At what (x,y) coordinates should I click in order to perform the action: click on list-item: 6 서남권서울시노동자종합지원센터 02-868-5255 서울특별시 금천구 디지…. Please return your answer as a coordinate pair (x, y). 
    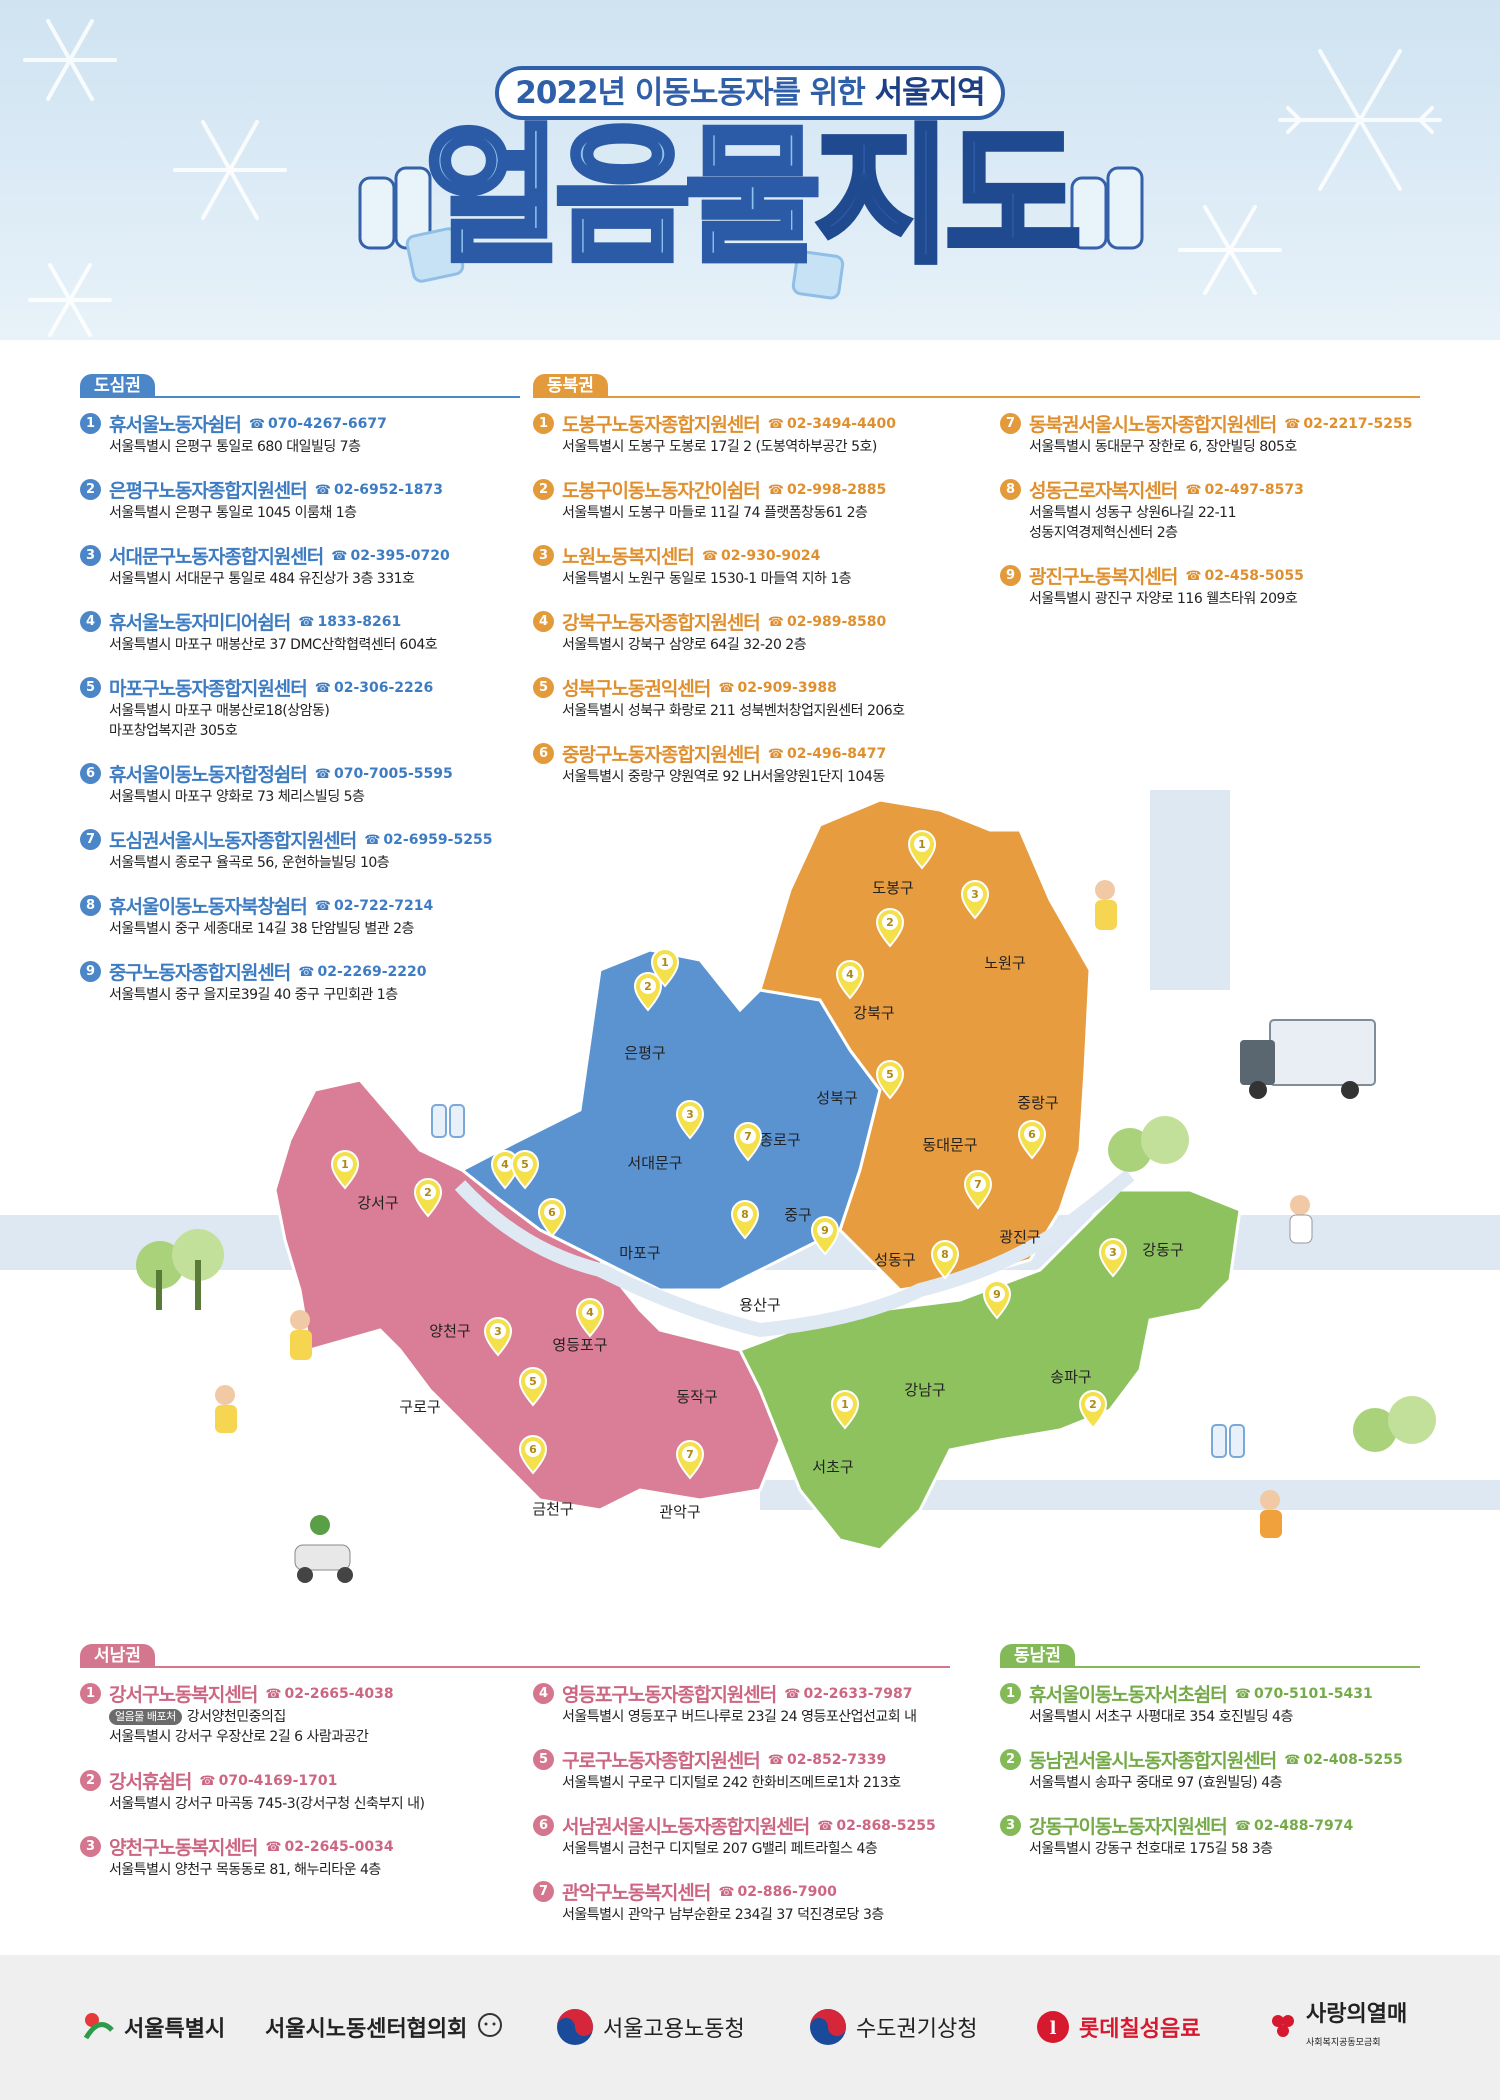
    Looking at the image, I should click on (763, 1835).